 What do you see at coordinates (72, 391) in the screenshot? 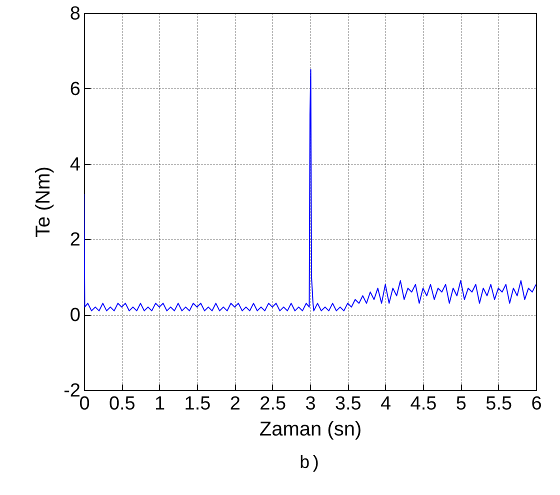
I see `y-tick-label: -2` at bounding box center [72, 391].